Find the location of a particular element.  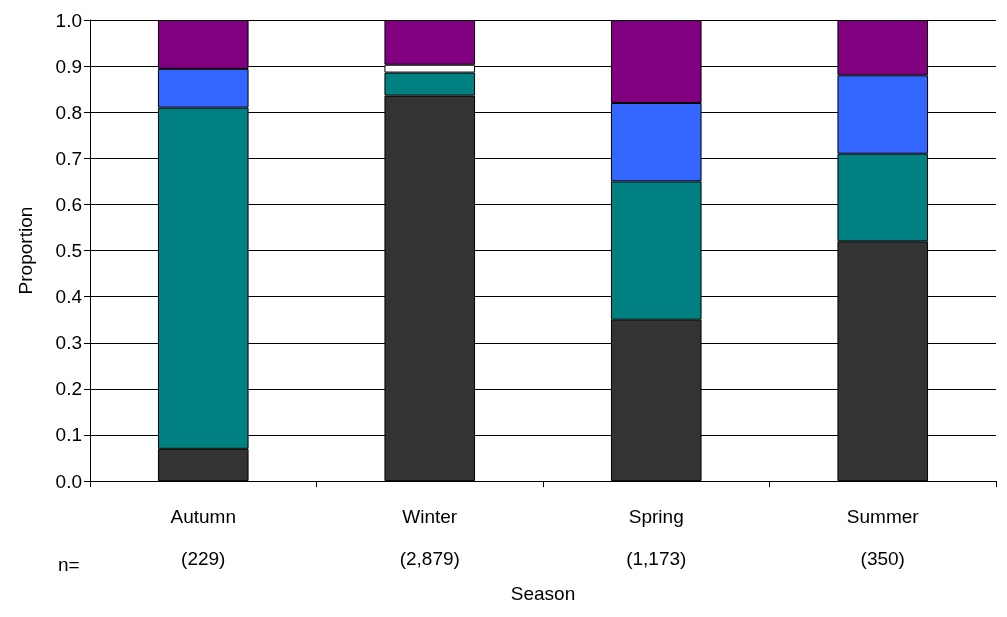

y-tick-label: 0.7 is located at coordinates (68, 158).